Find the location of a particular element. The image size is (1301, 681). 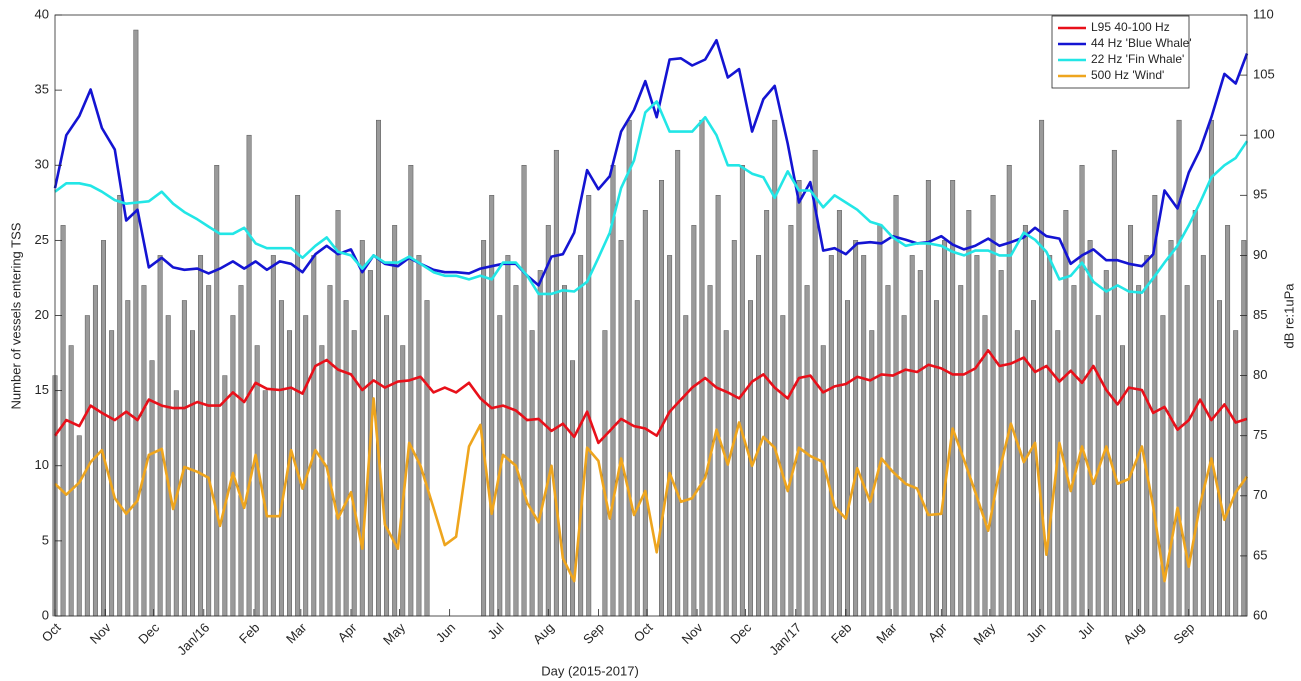

y-tick-label: 30 is located at coordinates (42, 164).